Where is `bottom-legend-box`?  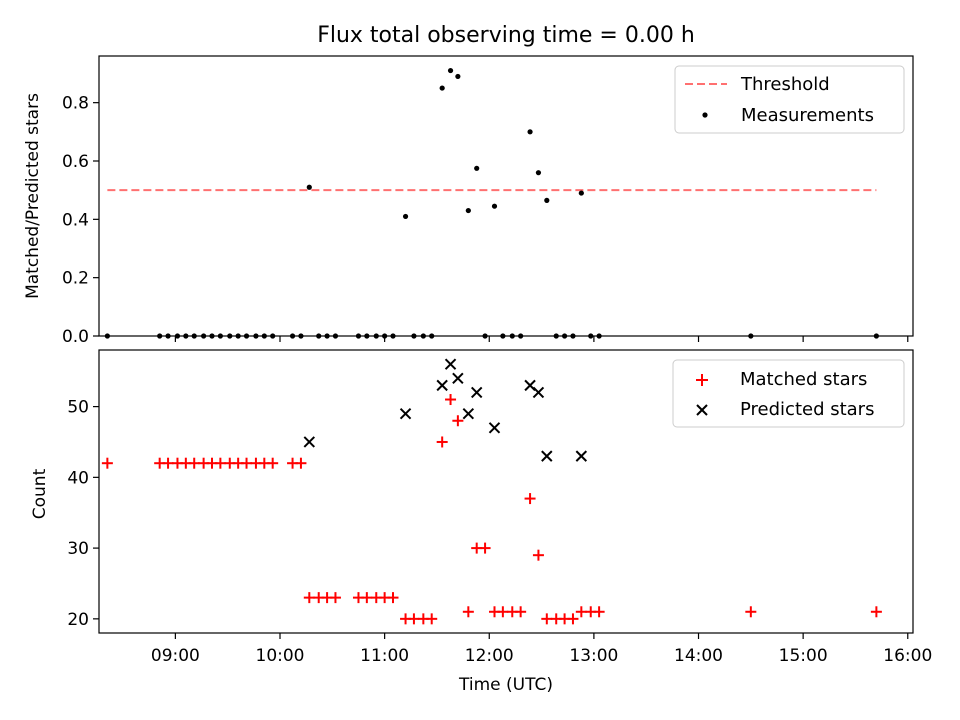
bottom-legend-box is located at coordinates (788, 393).